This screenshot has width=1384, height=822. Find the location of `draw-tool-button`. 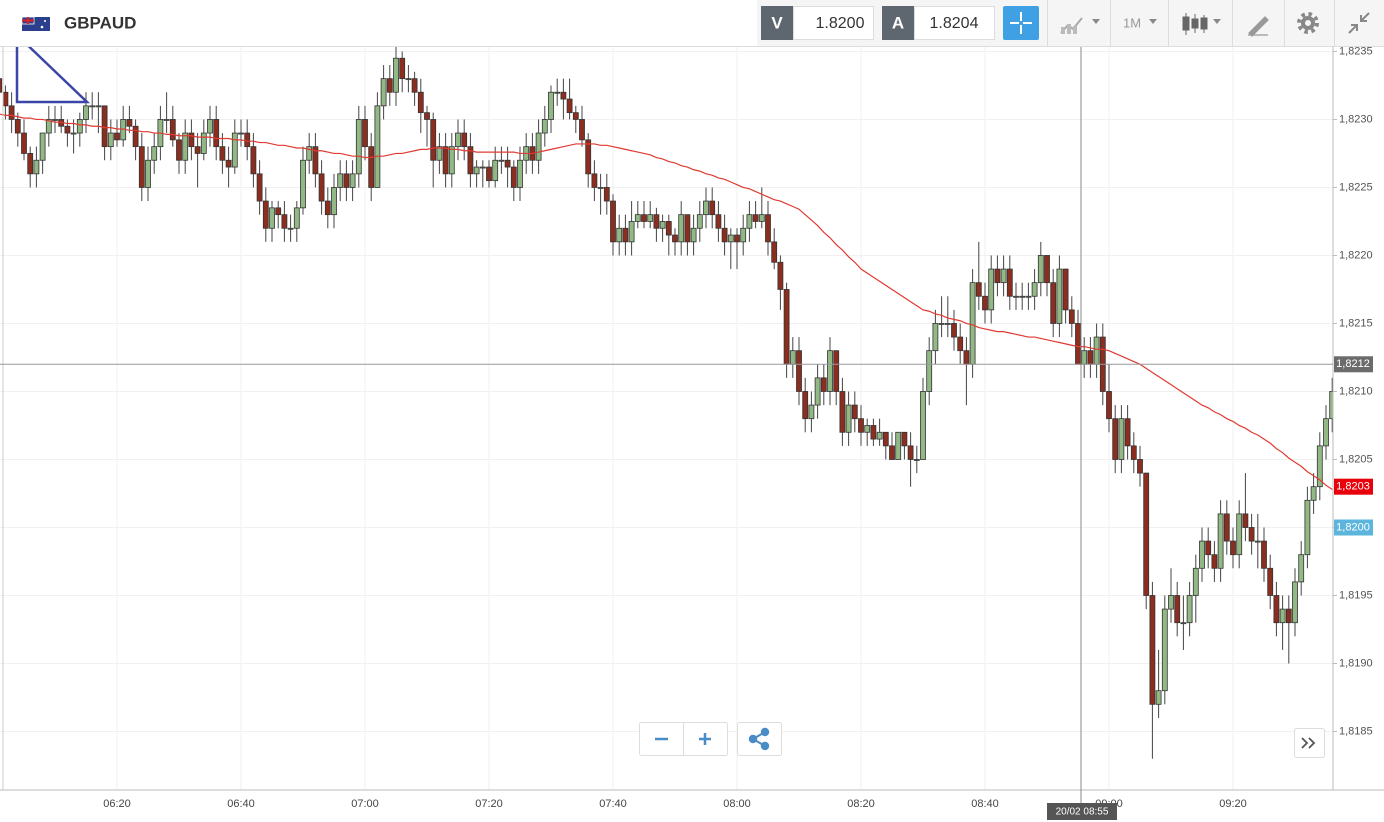

draw-tool-button is located at coordinates (1258, 26).